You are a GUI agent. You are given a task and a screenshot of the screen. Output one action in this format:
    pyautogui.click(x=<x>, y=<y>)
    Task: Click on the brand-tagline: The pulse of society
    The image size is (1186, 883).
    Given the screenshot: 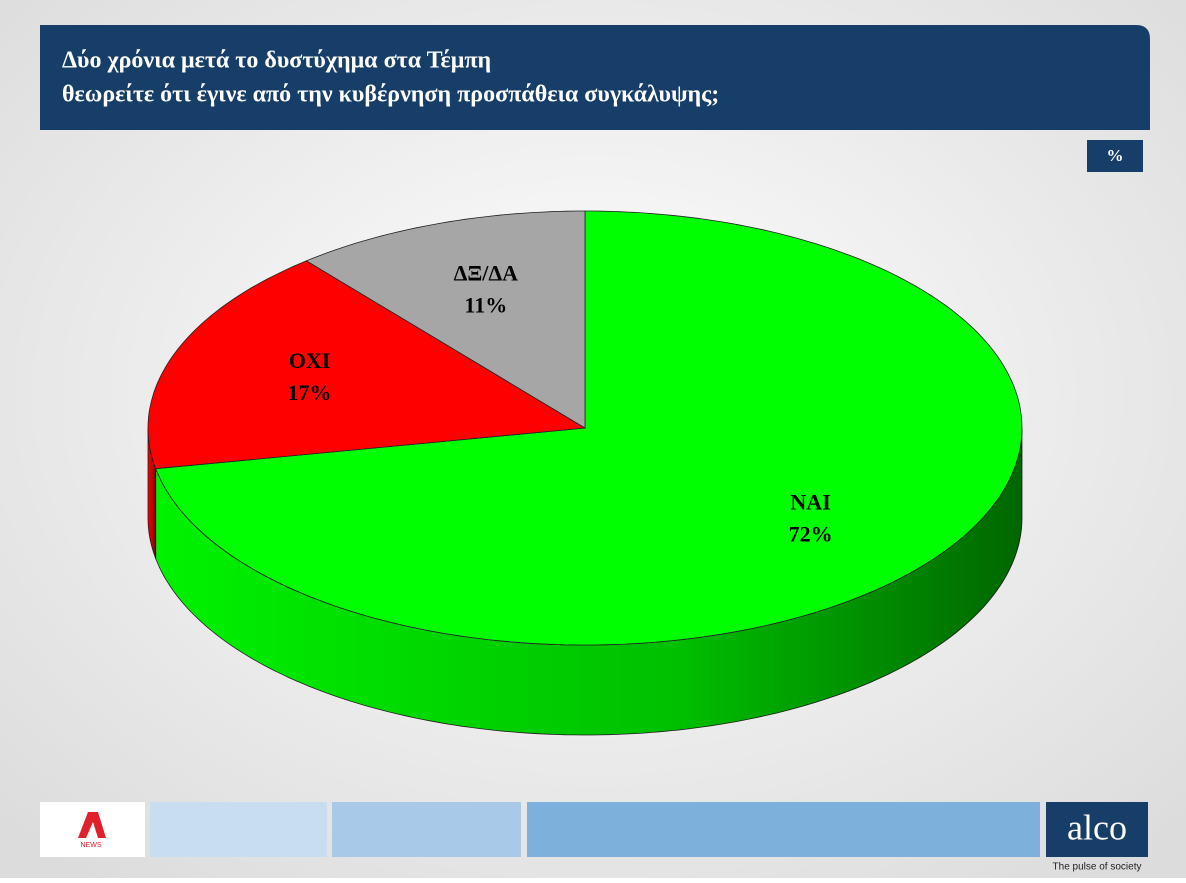 What is the action you would take?
    pyautogui.click(x=1097, y=867)
    